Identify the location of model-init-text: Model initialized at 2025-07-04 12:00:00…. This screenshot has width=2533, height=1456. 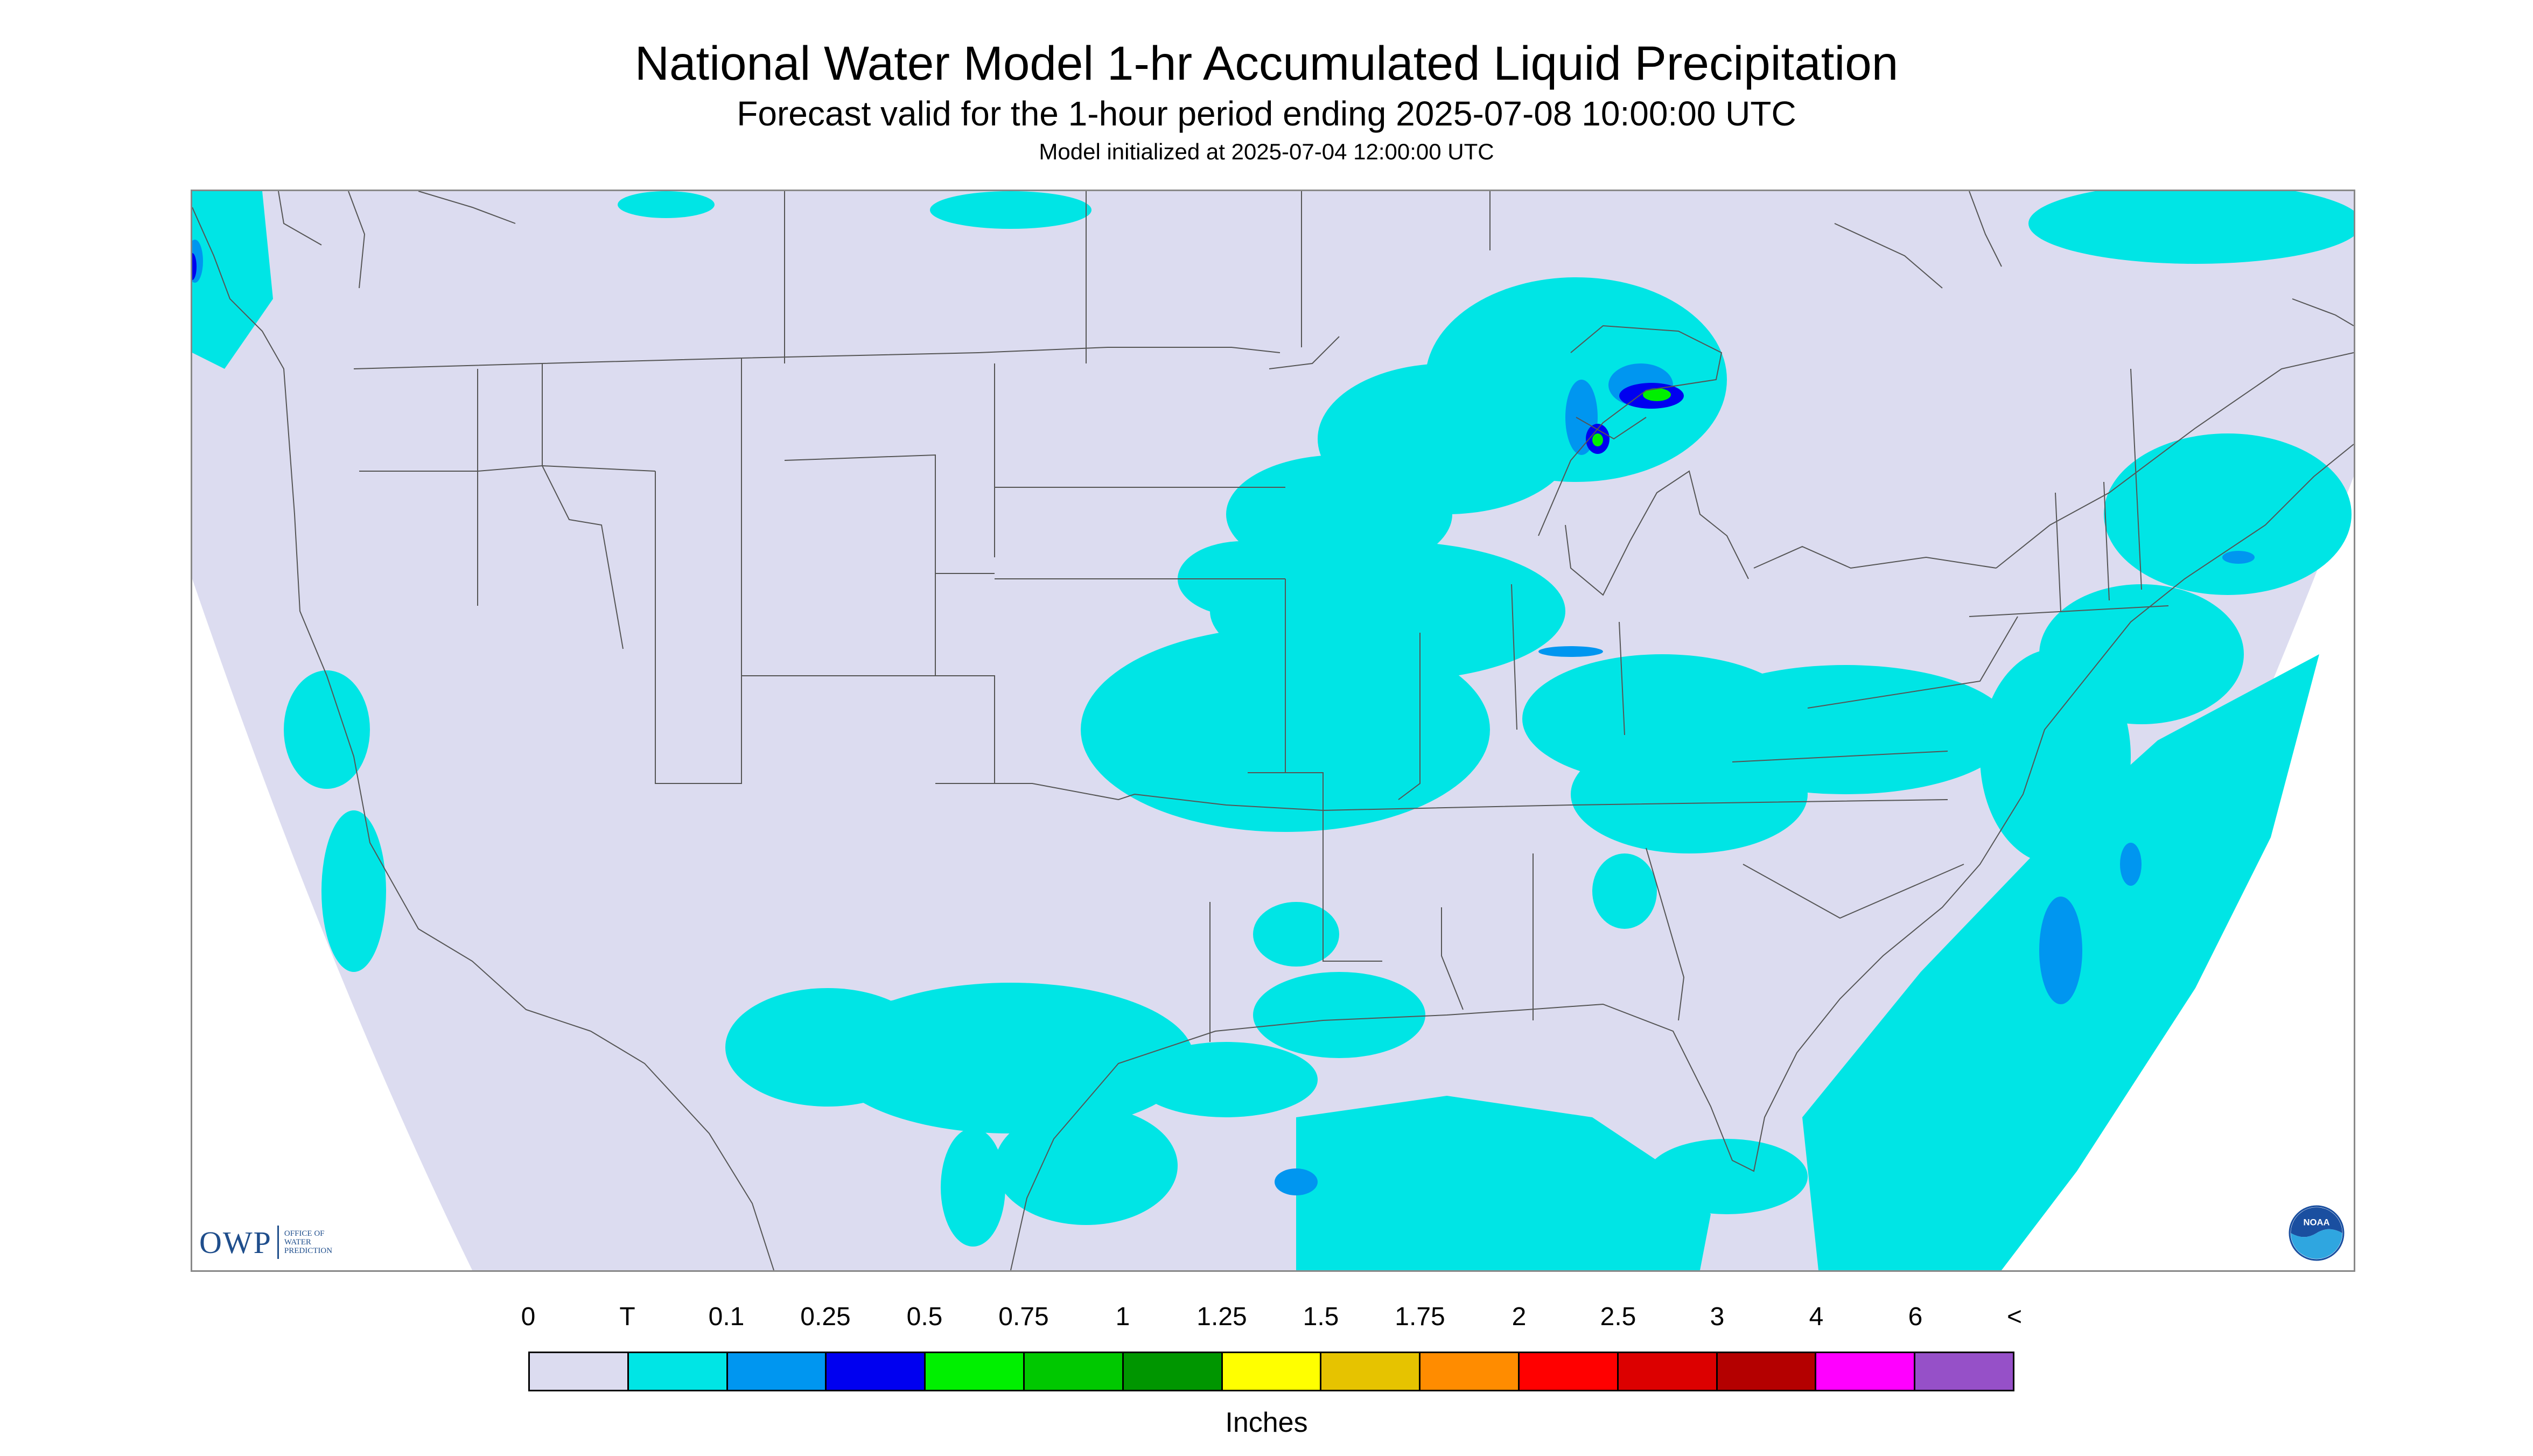
(1266, 151).